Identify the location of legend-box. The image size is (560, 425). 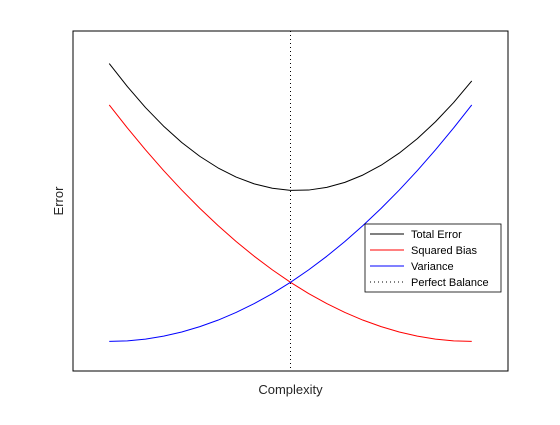
(433, 258).